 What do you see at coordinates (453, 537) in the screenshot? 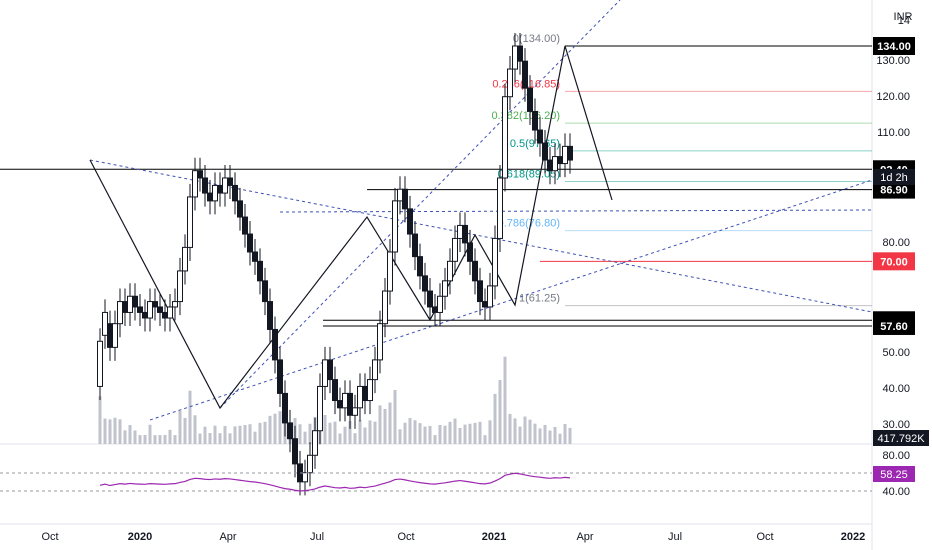
I see `time-axis: Oct 2020 Apr Jul Oct 2021 Apr Jul Oct 2022` at bounding box center [453, 537].